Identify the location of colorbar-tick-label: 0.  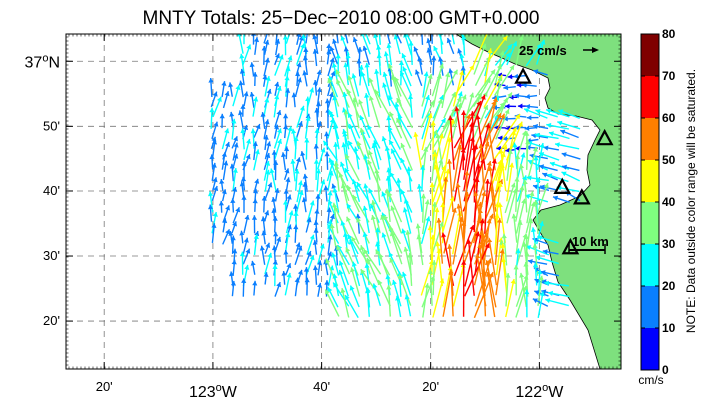
(665, 370).